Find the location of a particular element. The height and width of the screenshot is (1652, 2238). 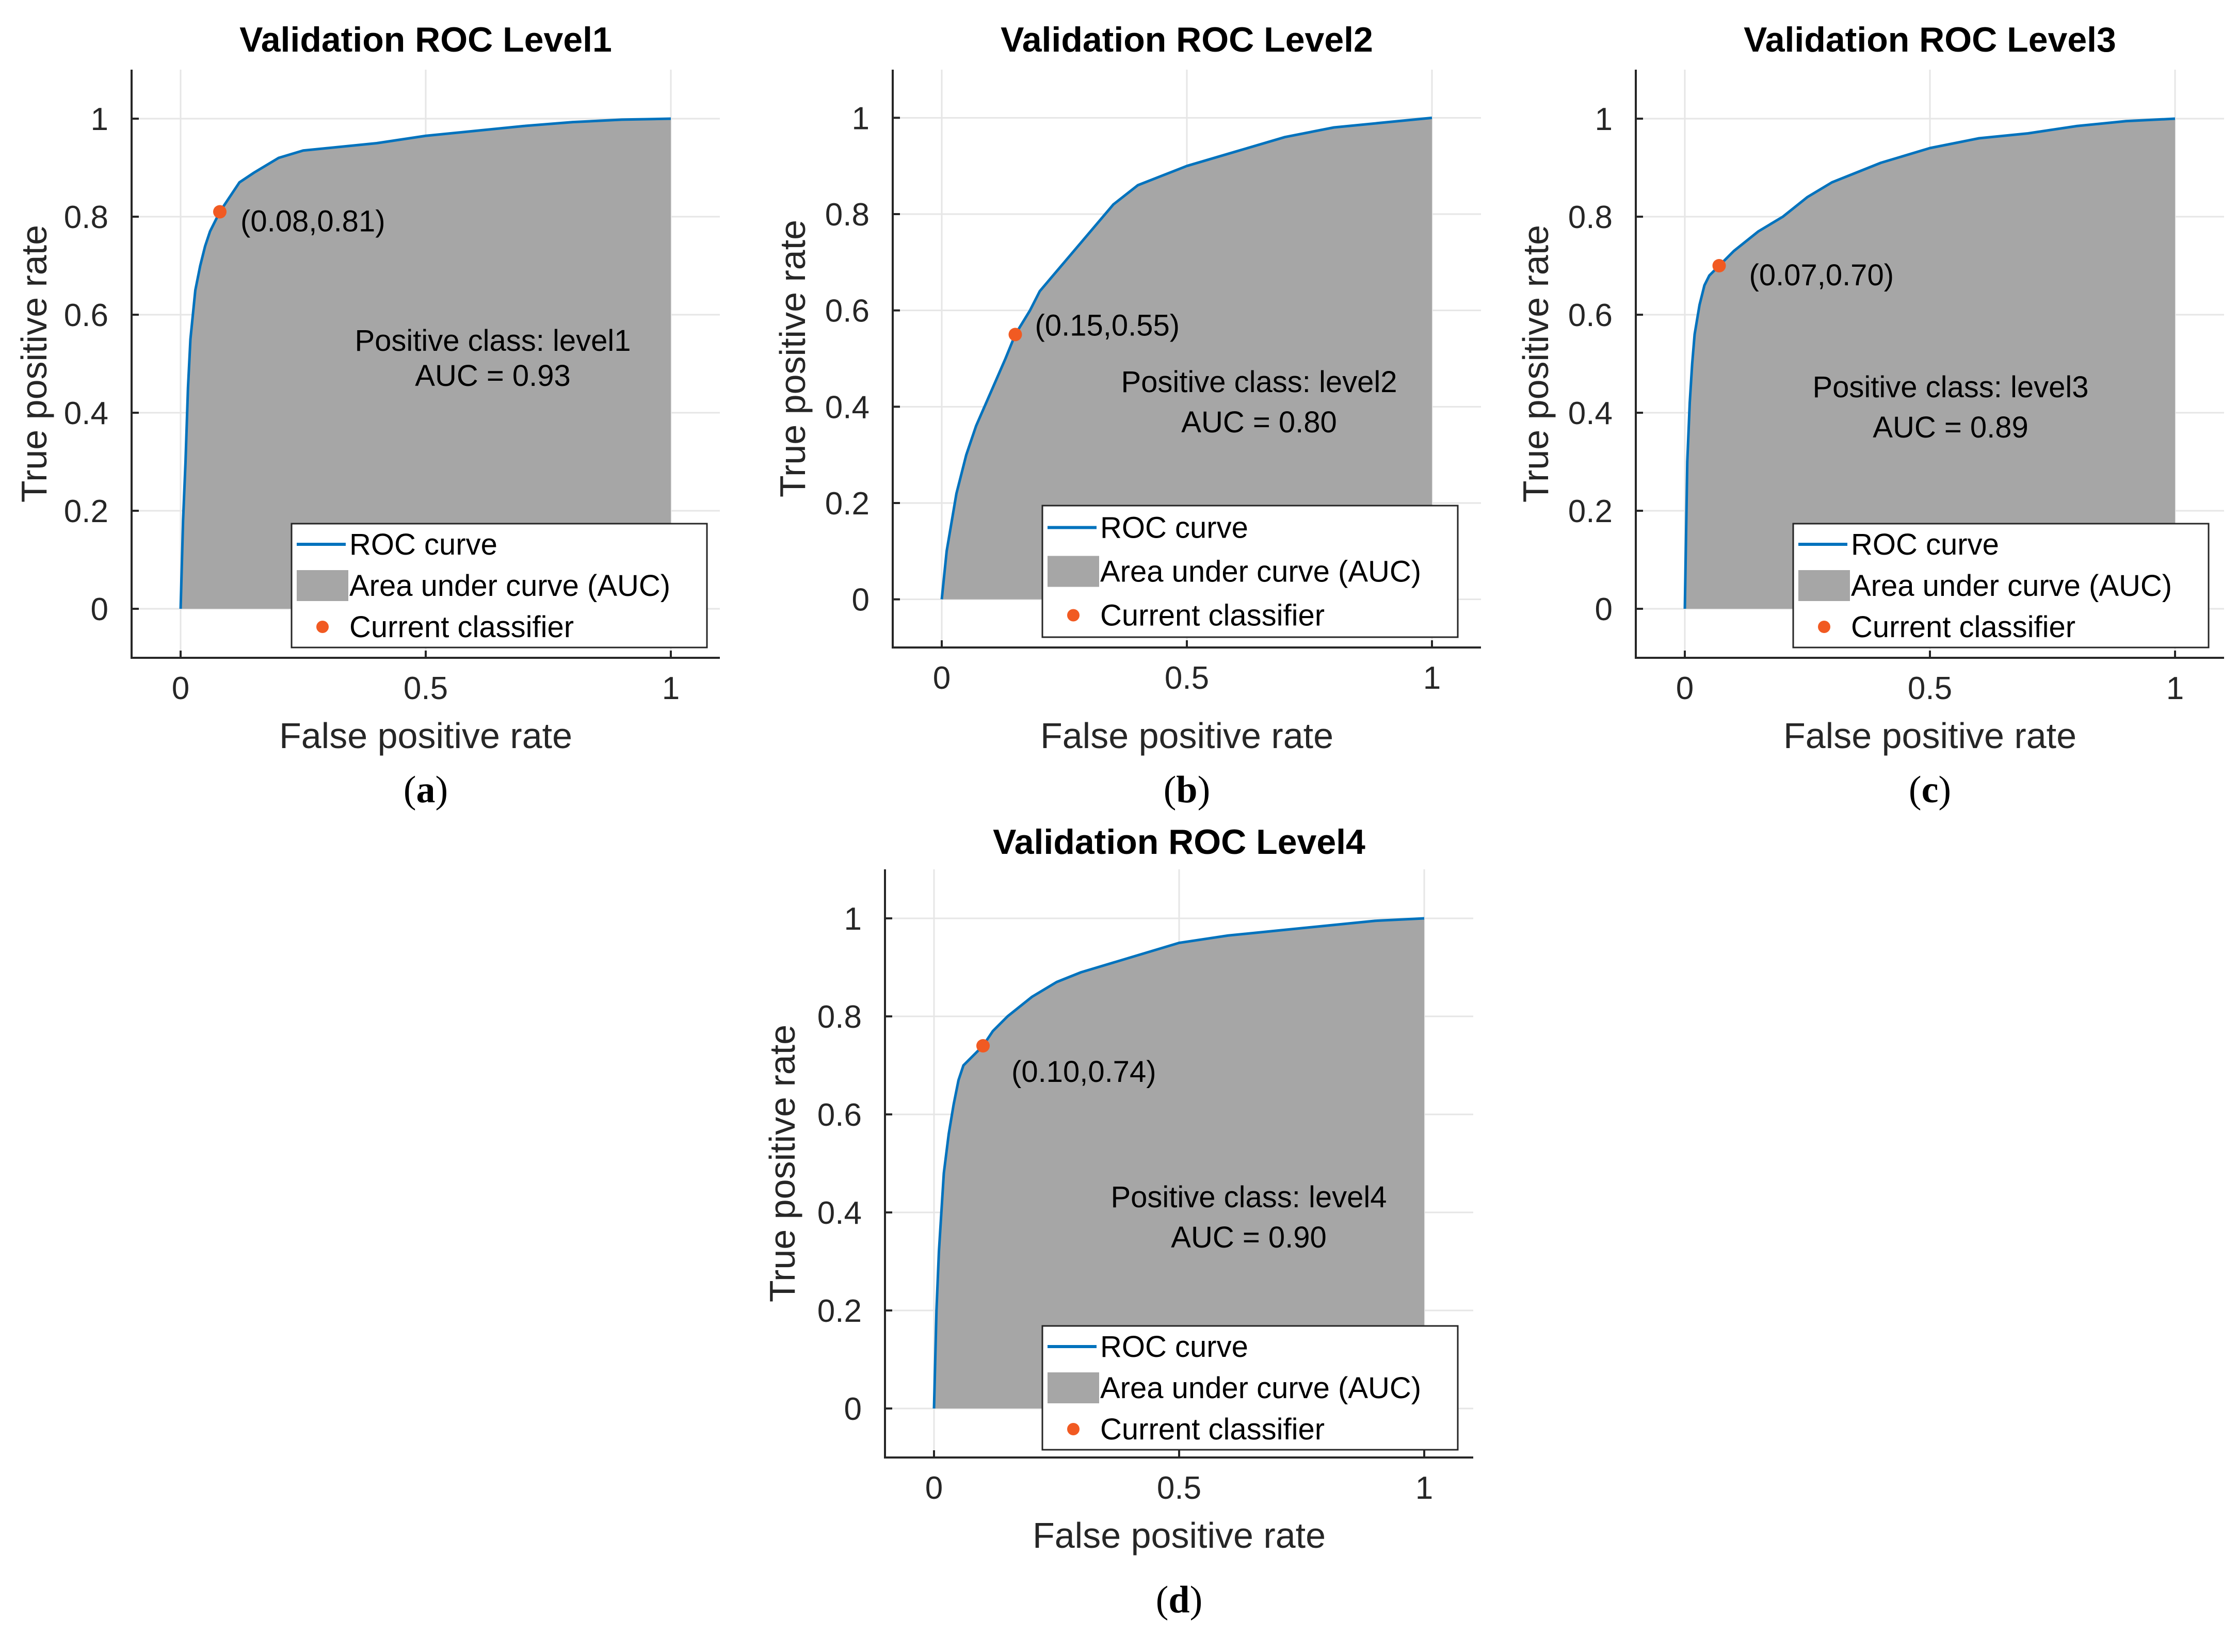

classifier-point-label: (0.08,0.81) is located at coordinates (312, 221).